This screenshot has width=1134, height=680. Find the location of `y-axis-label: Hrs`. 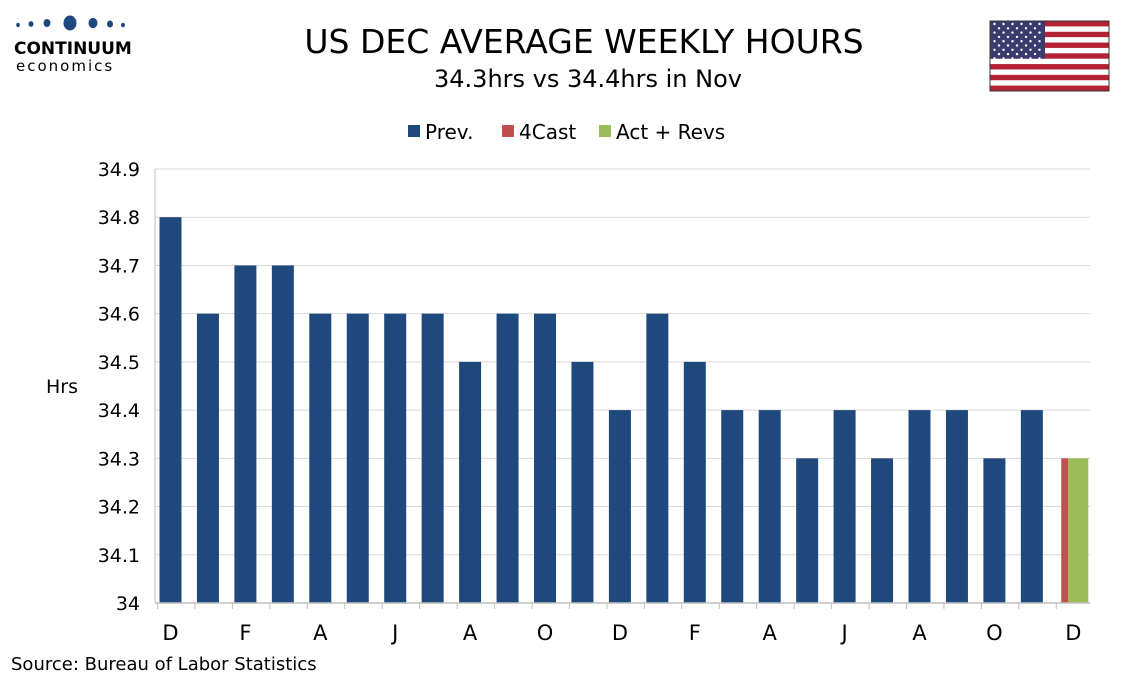

y-axis-label: Hrs is located at coordinates (62, 387).